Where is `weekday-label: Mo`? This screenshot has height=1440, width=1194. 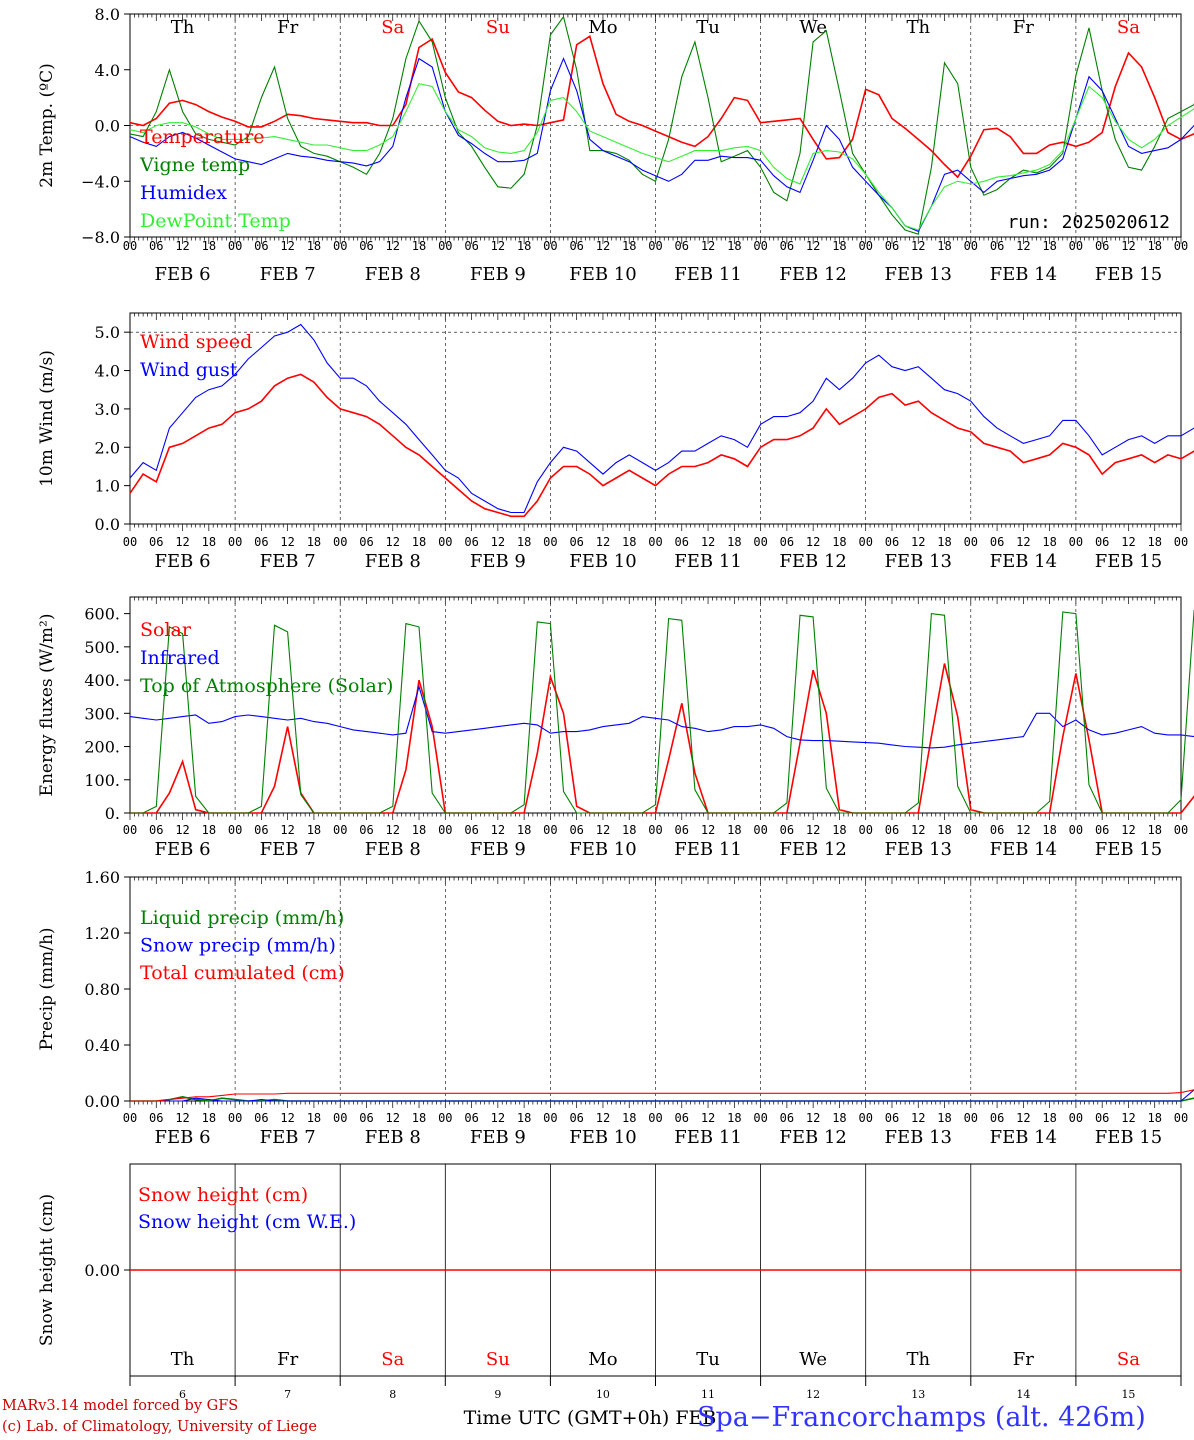
weekday-label: Mo is located at coordinates (602, 1359).